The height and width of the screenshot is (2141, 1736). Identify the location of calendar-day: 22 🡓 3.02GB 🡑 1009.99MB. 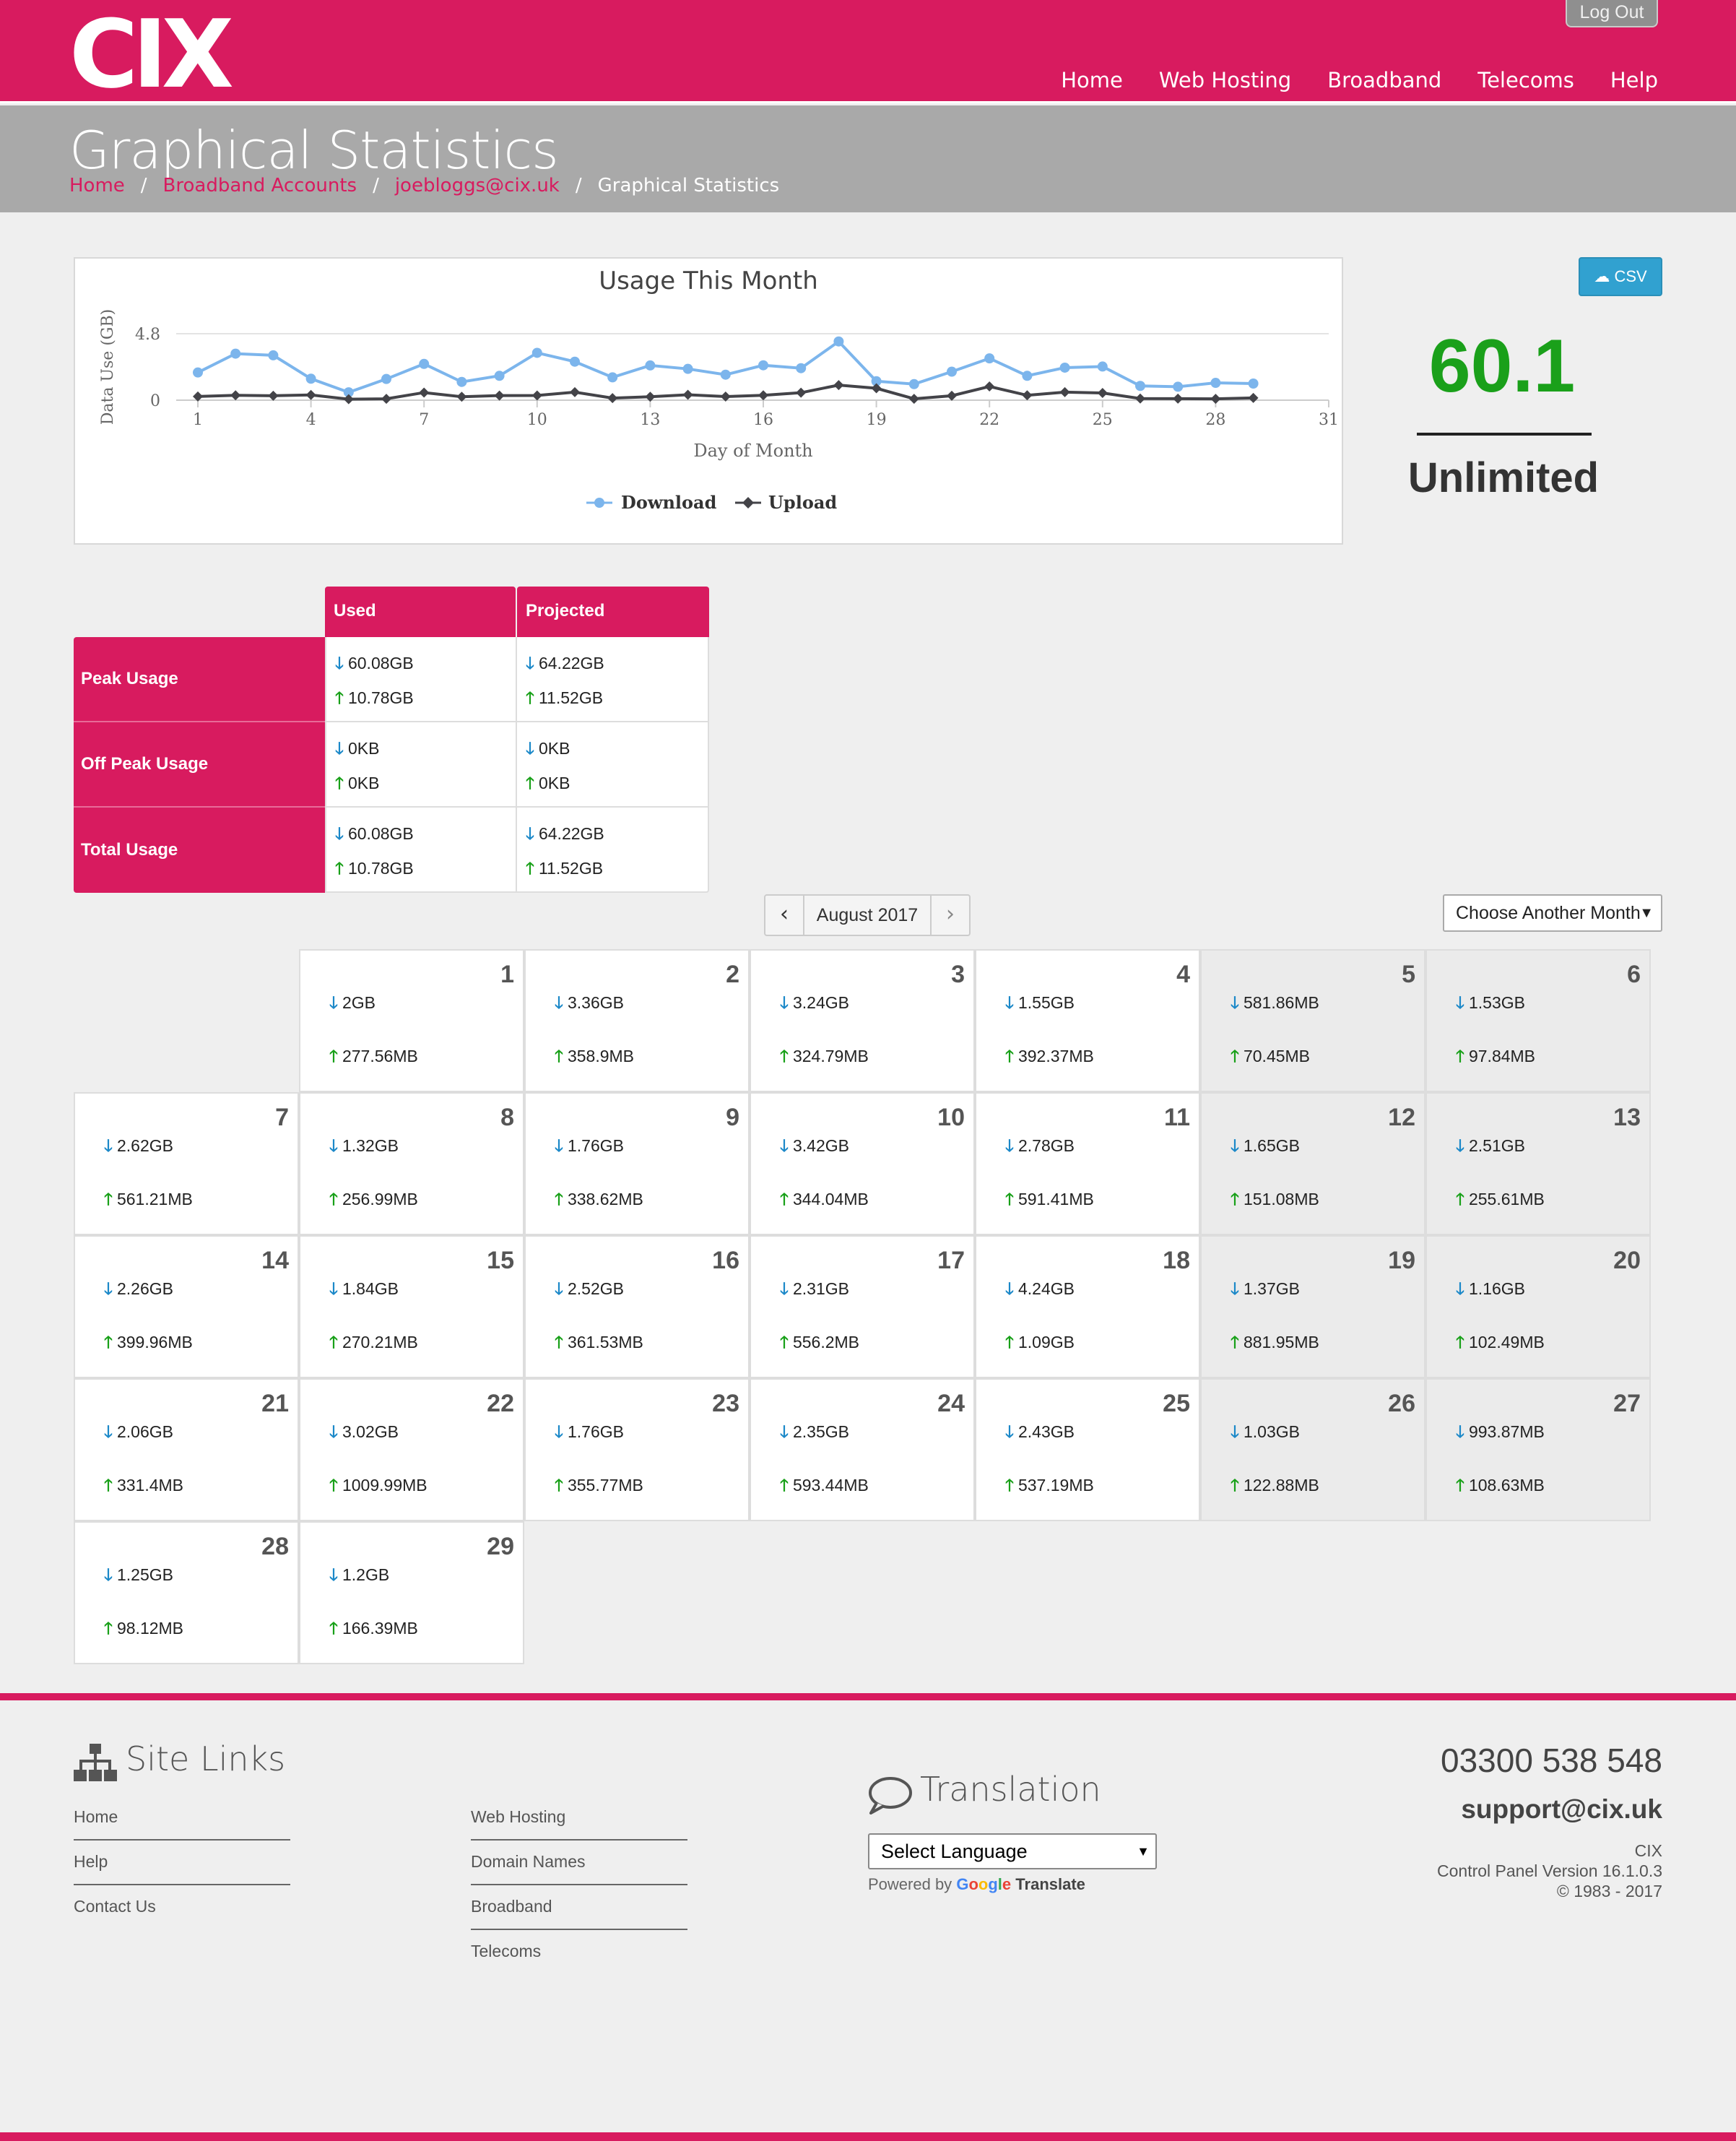
(411, 1449).